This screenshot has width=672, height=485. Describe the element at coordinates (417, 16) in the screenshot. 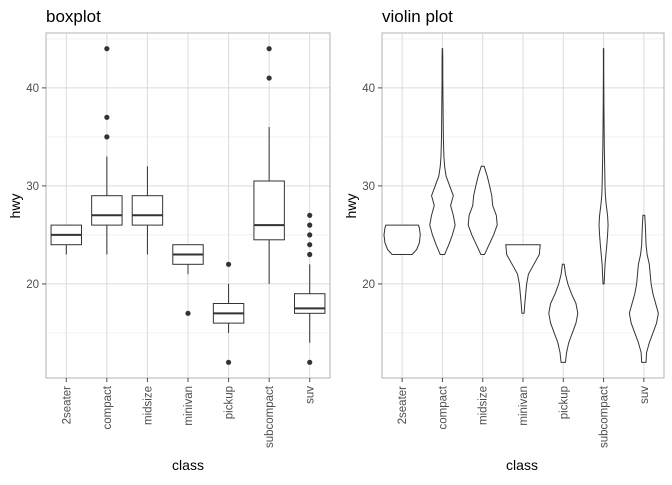

I see `violin-title: violin plot` at that location.